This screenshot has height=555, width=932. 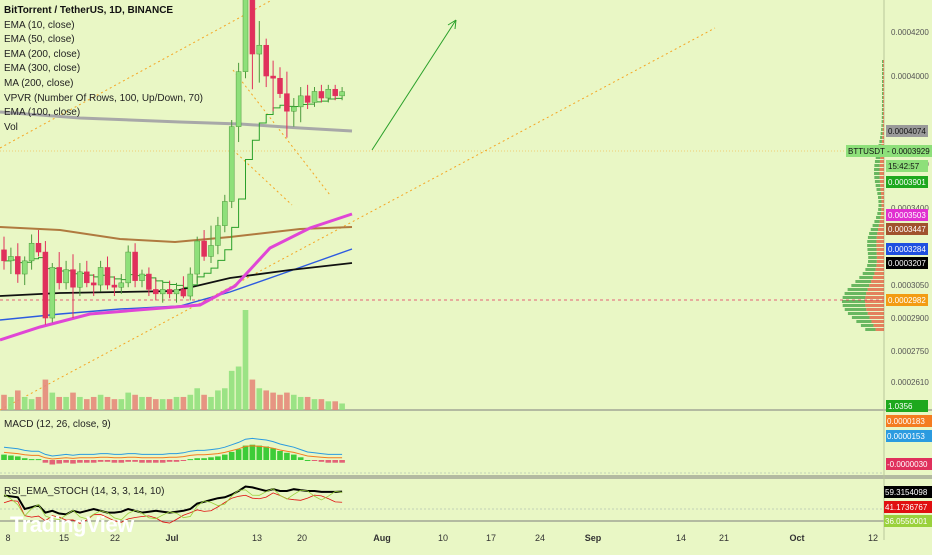 What do you see at coordinates (39, 25) in the screenshot?
I see `indicator-ema10: EMA (10, close)` at bounding box center [39, 25].